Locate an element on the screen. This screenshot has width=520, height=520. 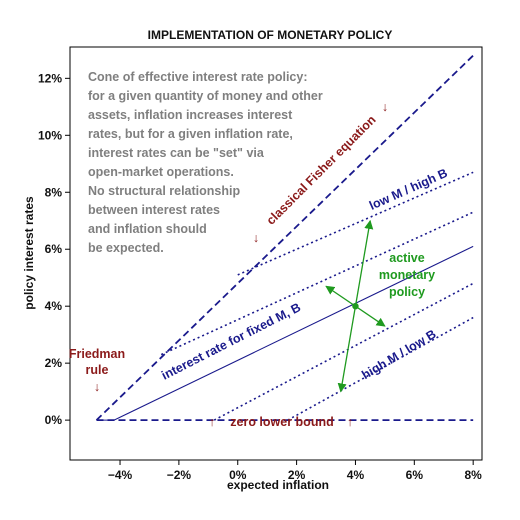
y-axis-label: policy interest rates is located at coordinates (29, 253).